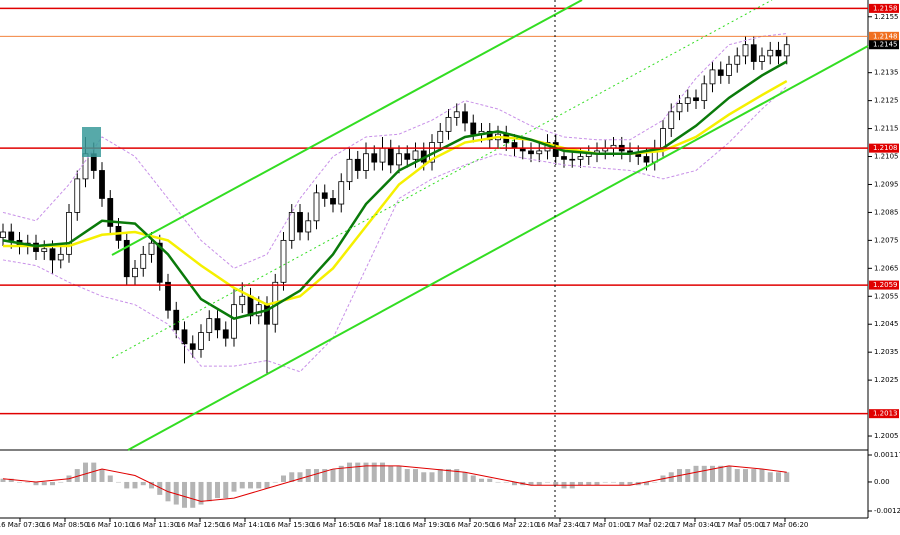  Describe the element at coordinates (650, 525) in the screenshot. I see `x-tick-label: 17 Mar 02:20` at that location.